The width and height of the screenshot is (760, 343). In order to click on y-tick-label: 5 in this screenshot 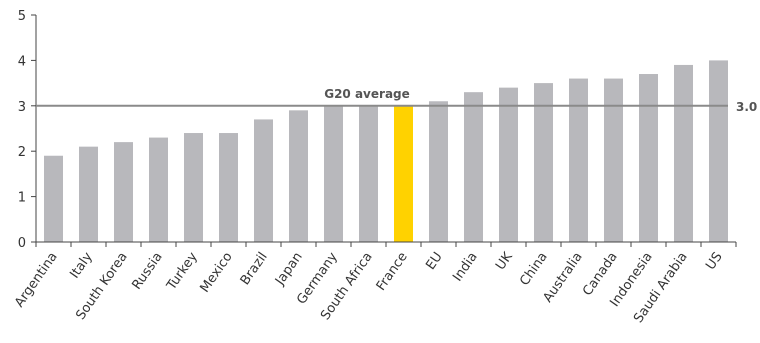, I will do `click(22, 16)`.